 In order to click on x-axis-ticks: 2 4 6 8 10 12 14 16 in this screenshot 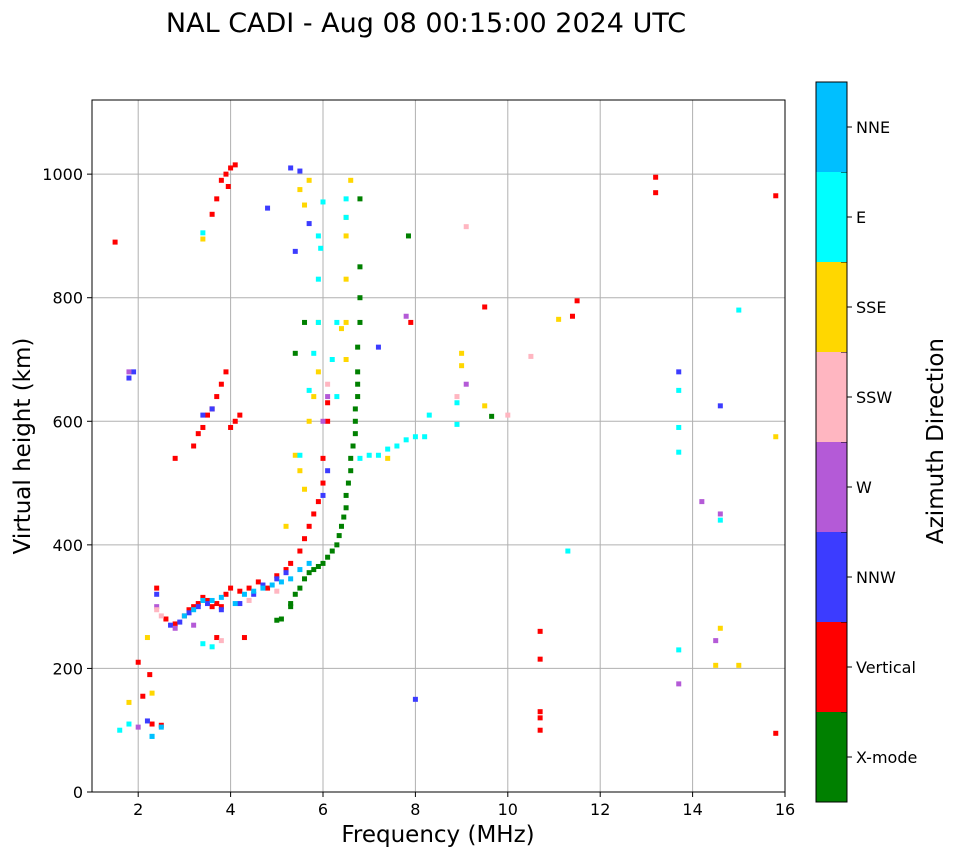, I will do `click(464, 805)`.